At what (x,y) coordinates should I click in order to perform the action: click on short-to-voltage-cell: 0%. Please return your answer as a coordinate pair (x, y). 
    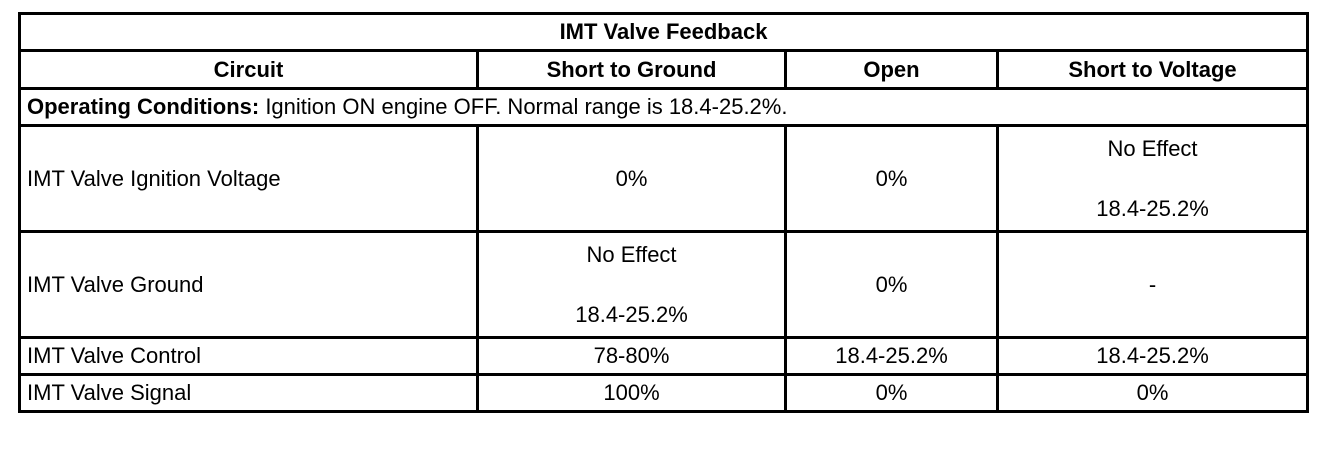
    Looking at the image, I should click on (1152, 393).